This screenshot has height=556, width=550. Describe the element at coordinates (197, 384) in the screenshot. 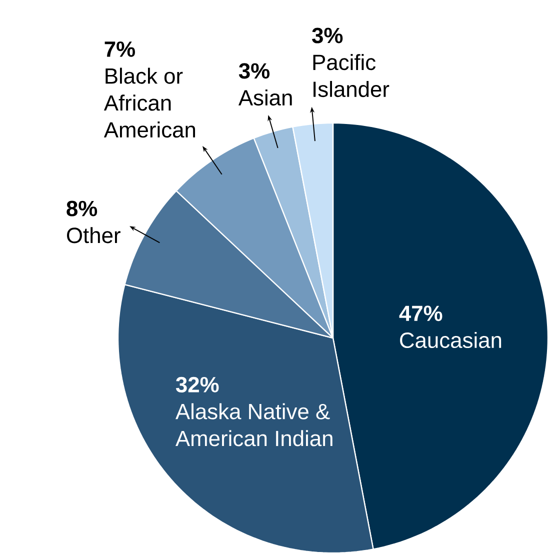

I see `data-label: 32%` at that location.